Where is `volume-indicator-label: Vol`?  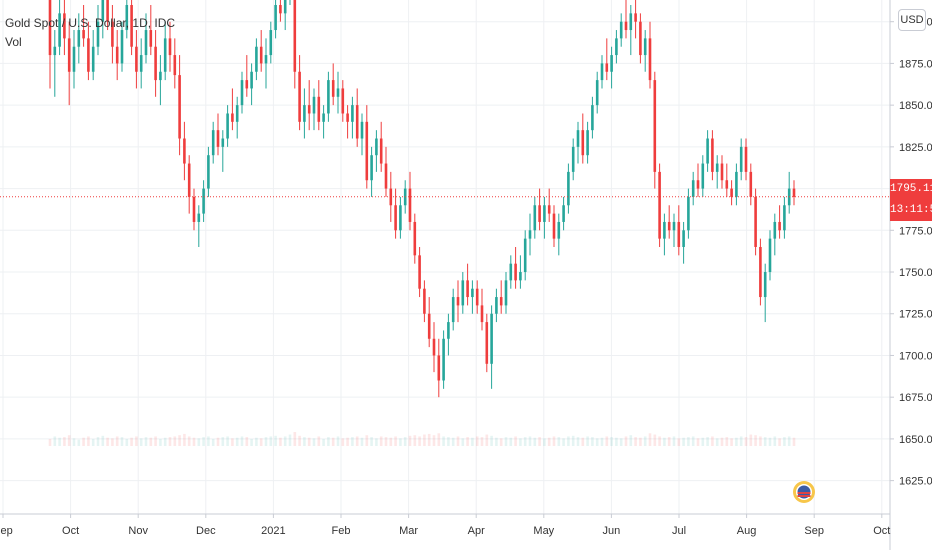
volume-indicator-label: Vol is located at coordinates (13, 42).